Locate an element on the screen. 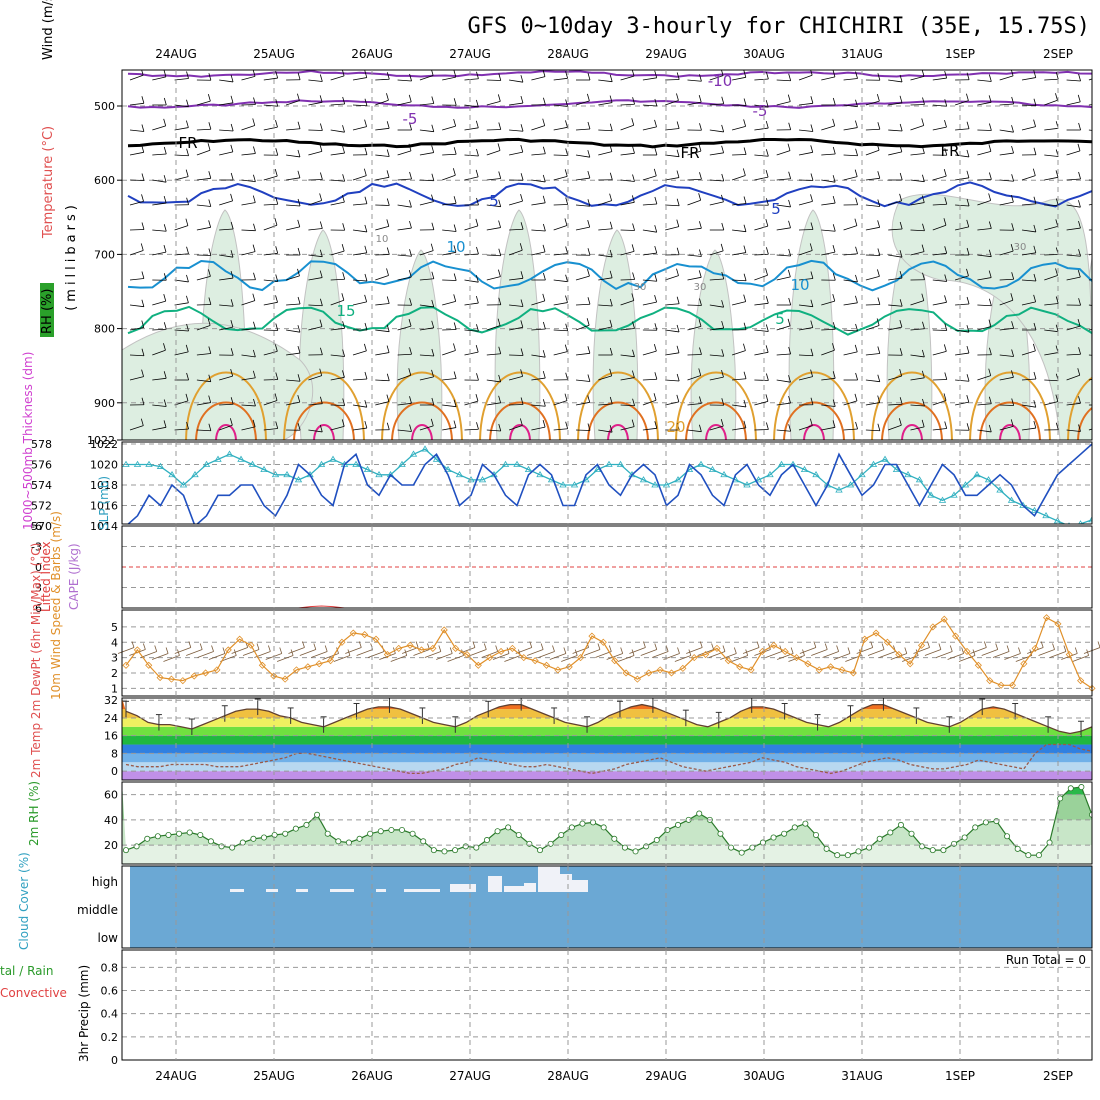 Image resolution: width=1100 pixels, height=1100 pixels. thickness-tick-label: 578 is located at coordinates (41, 444).